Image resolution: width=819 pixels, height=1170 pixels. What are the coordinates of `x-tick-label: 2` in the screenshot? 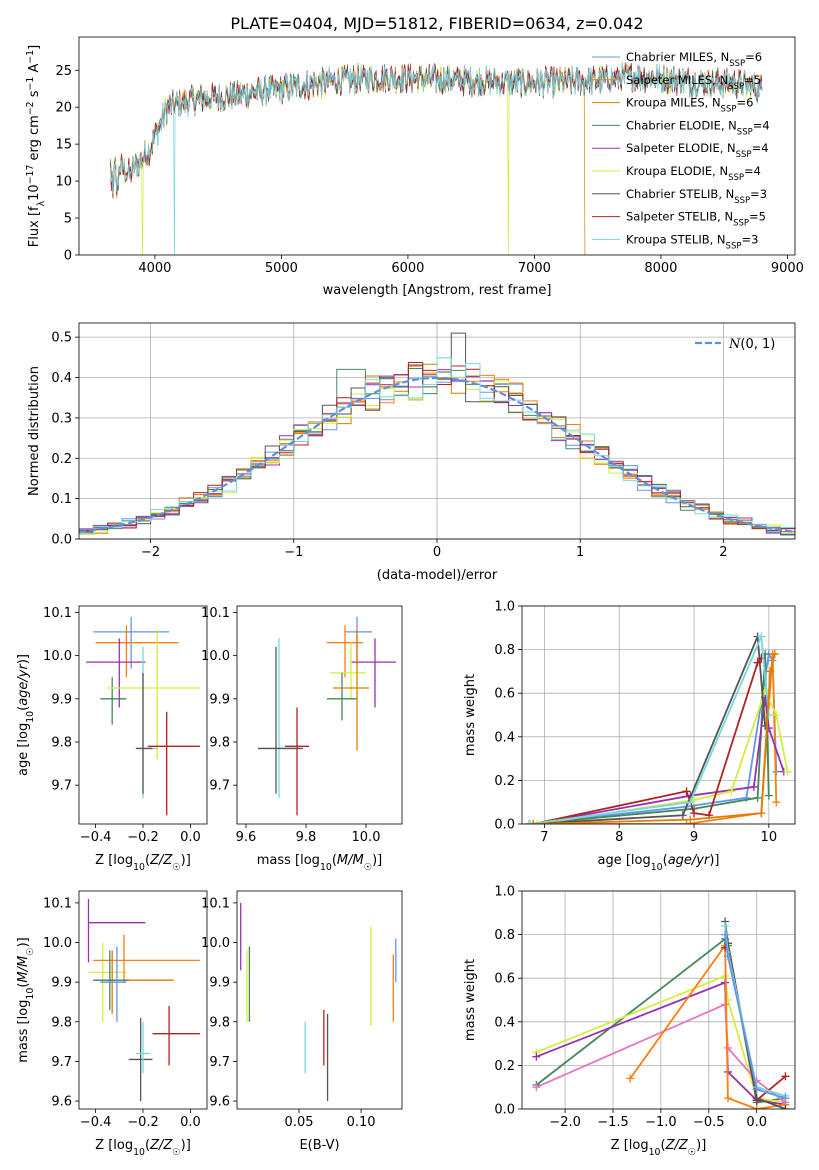 It's located at (723, 552).